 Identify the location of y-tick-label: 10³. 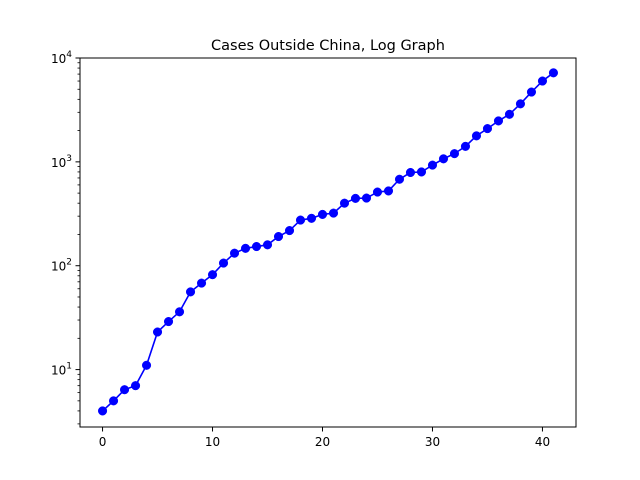
(61, 162).